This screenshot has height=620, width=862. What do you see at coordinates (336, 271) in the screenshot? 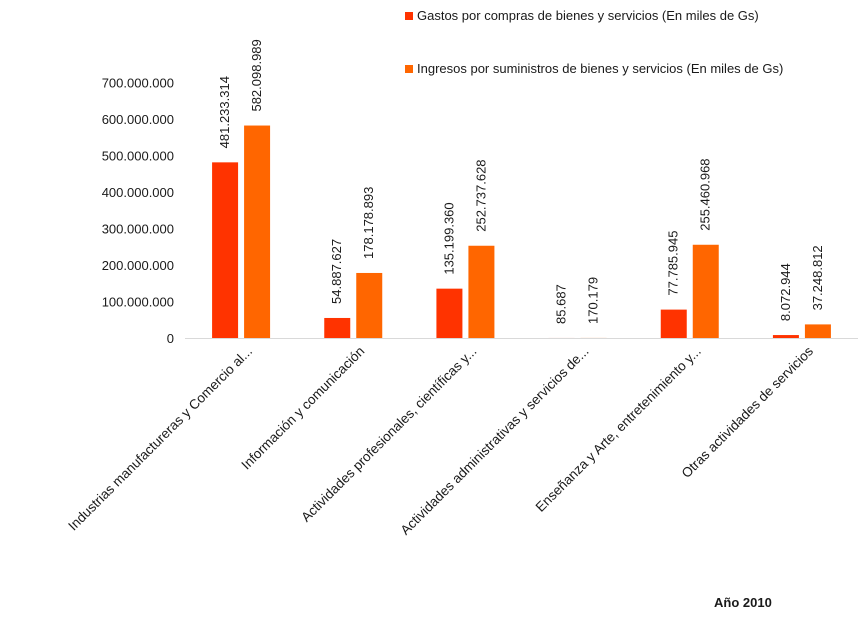
I see `data-label: 54.887.627` at bounding box center [336, 271].